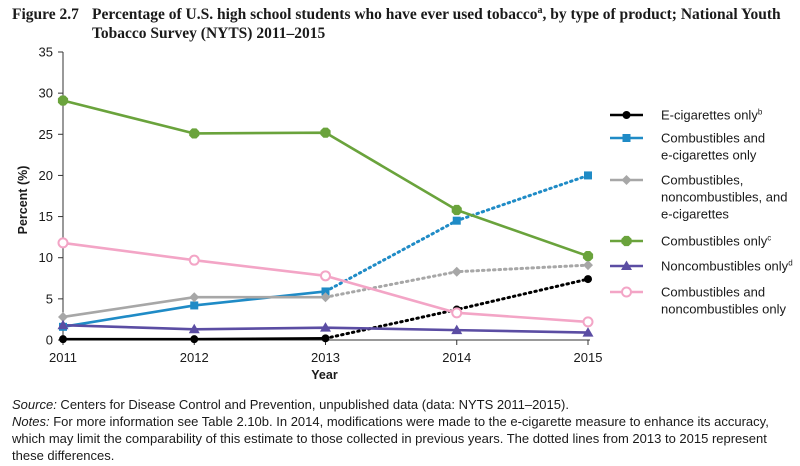 The width and height of the screenshot is (800, 466). I want to click on legend-marker-combustibles-and-noncombustibles-only, so click(626, 292).